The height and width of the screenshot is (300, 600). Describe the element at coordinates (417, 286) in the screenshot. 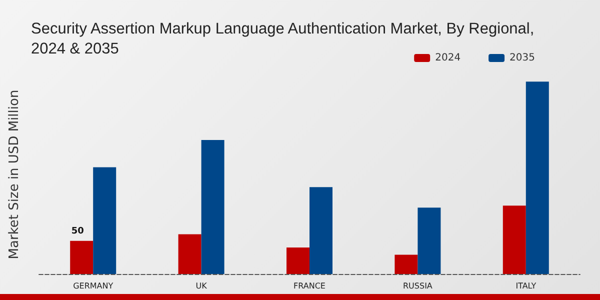

I see `x-tick-label: RUSSIA` at that location.